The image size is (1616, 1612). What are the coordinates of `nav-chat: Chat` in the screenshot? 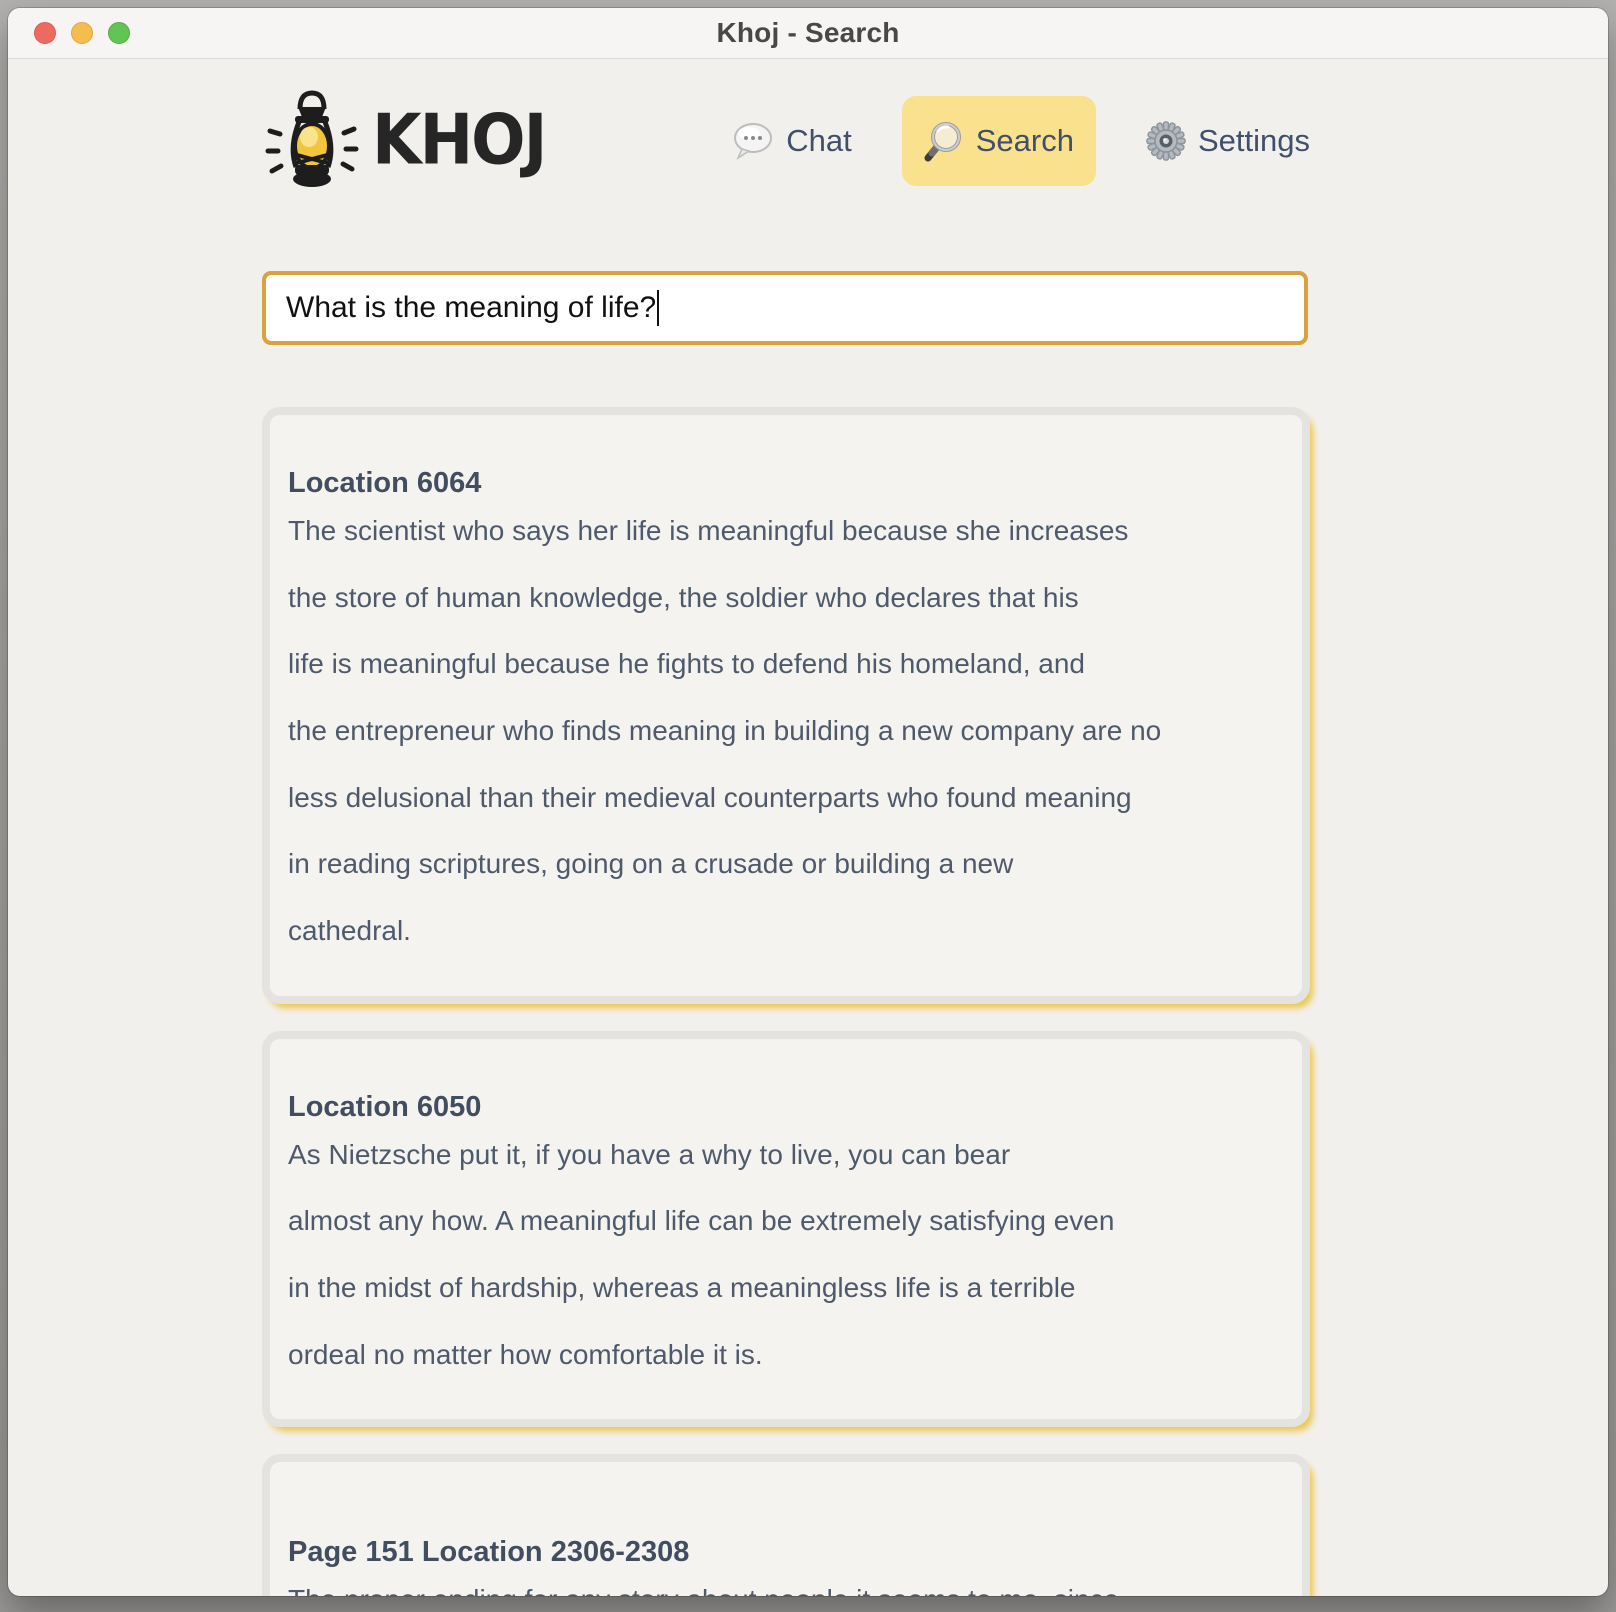 It's located at (791, 141).